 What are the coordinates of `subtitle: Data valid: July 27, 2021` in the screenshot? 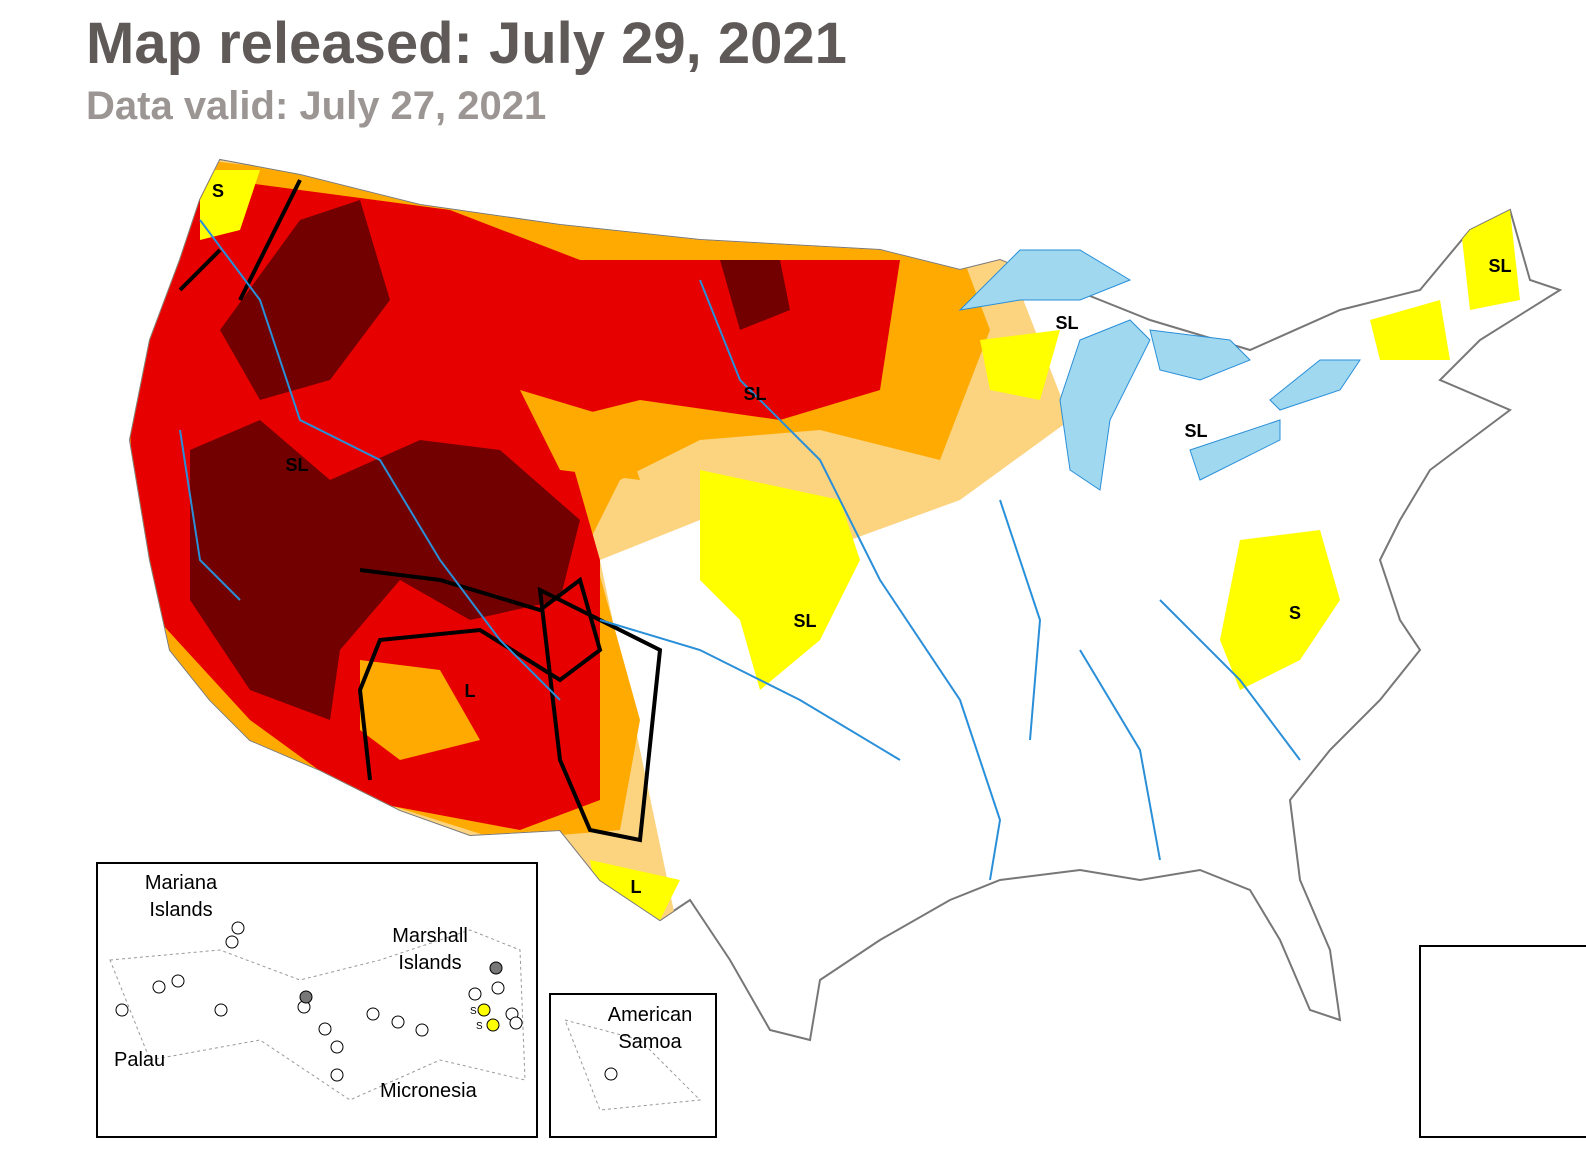 It's located at (316, 106).